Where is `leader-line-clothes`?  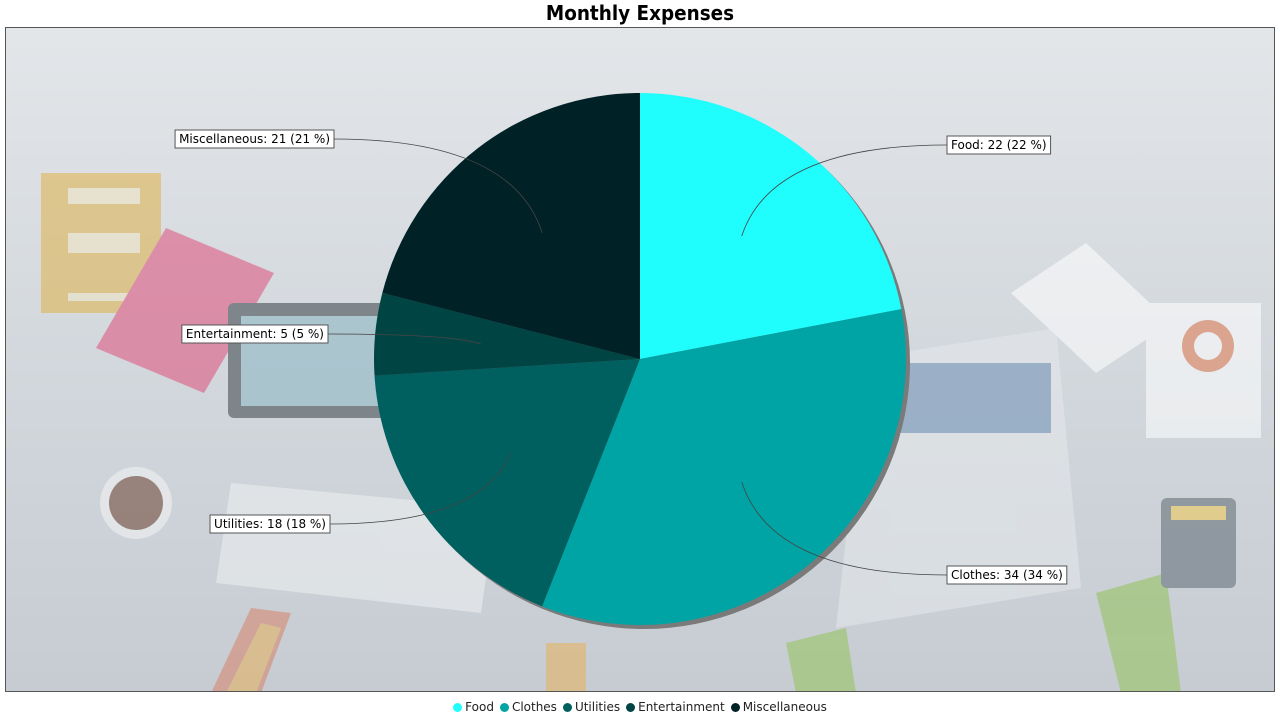
leader-line-clothes is located at coordinates (844, 528).